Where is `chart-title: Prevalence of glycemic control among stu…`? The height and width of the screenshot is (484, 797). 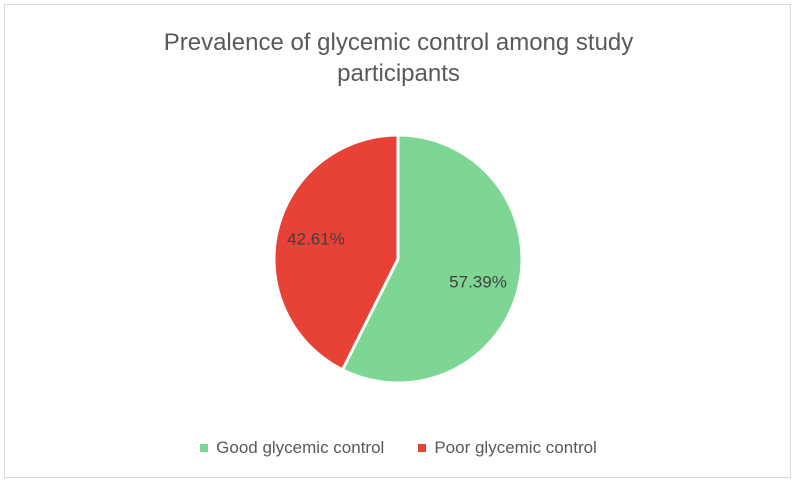 chart-title: Prevalence of glycemic control among stu… is located at coordinates (398, 58).